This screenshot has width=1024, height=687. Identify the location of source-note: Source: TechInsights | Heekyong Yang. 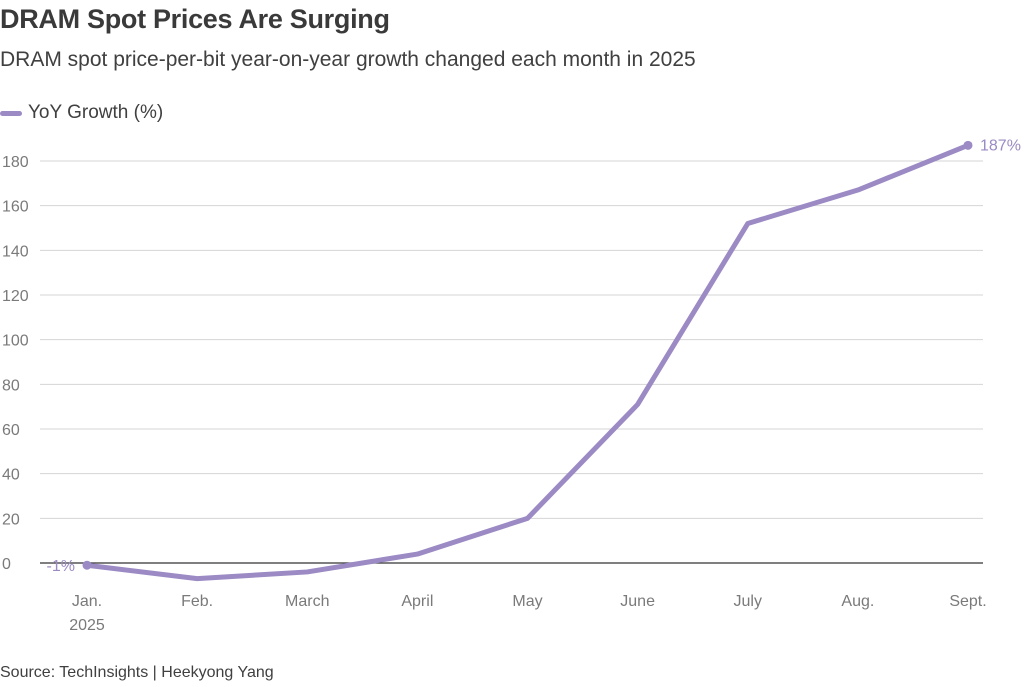
(137, 672).